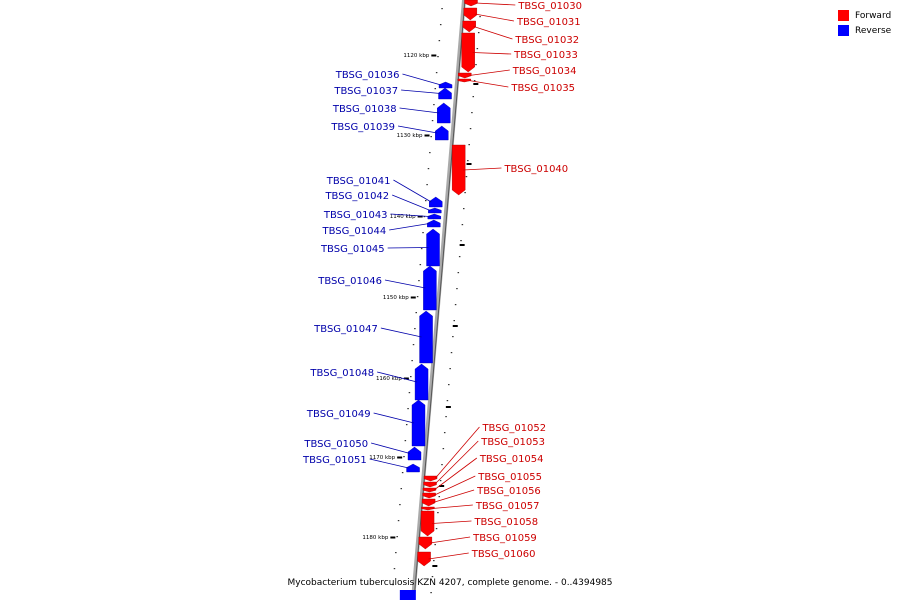 Image resolution: width=900 pixels, height=600 pixels. What do you see at coordinates (338, 414) in the screenshot?
I see `gene-label: TBSG_01049` at bounding box center [338, 414].